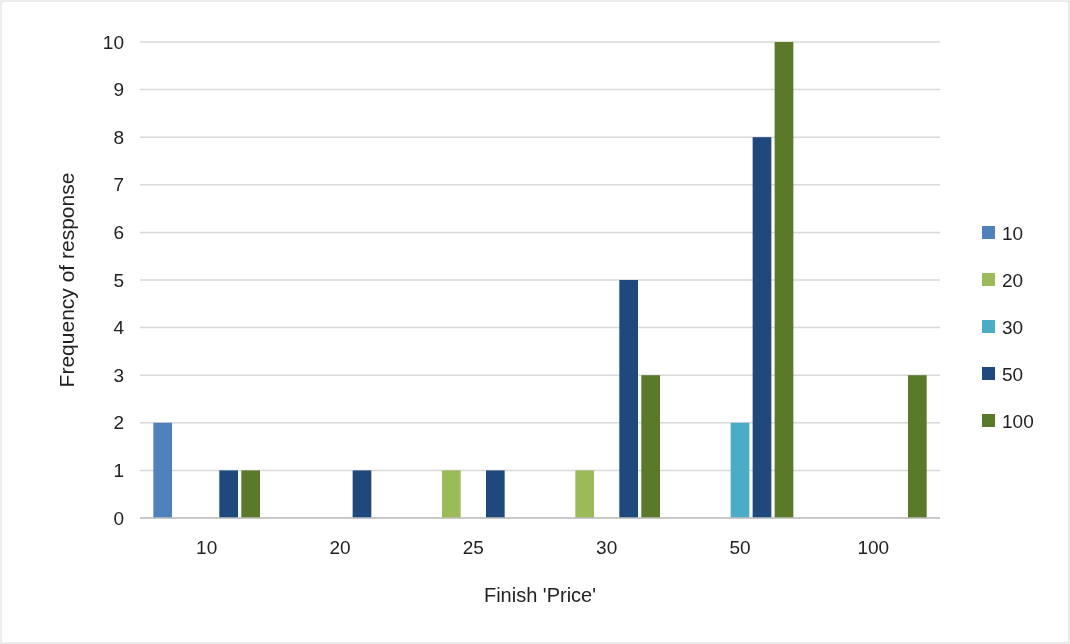  Describe the element at coordinates (340, 547) in the screenshot. I see `x-tick-label: 20` at that location.